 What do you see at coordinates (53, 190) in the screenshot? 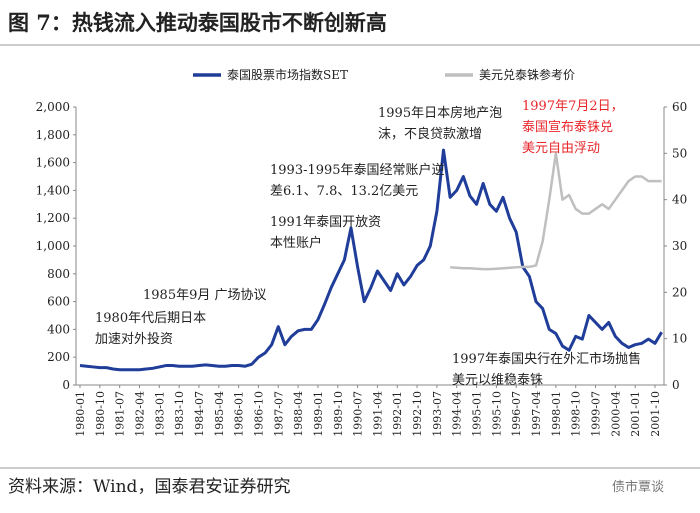
I see `y-tick-label: 1,400` at bounding box center [53, 190].